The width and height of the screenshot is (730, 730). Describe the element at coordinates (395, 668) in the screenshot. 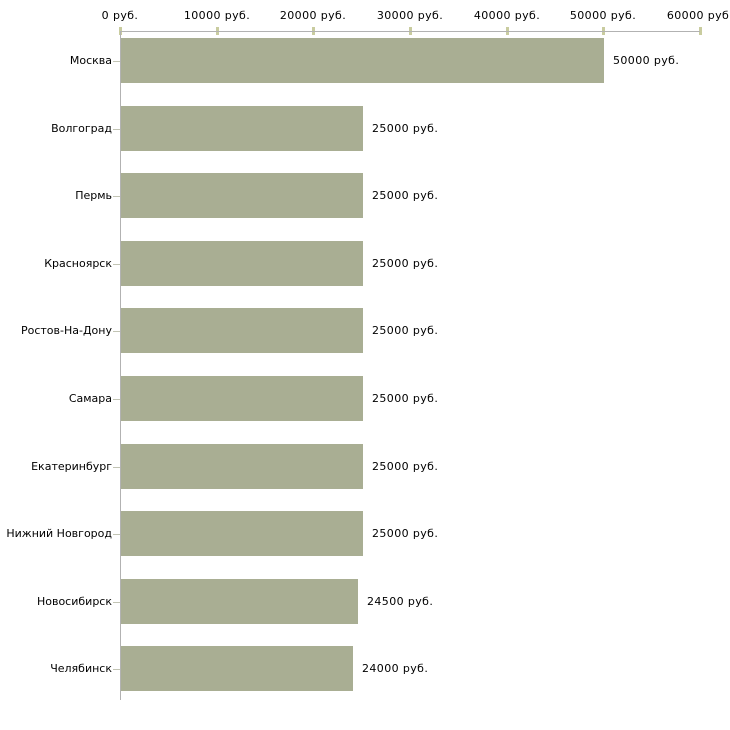

I see `bar-value-label: 24000 руб.` at that location.